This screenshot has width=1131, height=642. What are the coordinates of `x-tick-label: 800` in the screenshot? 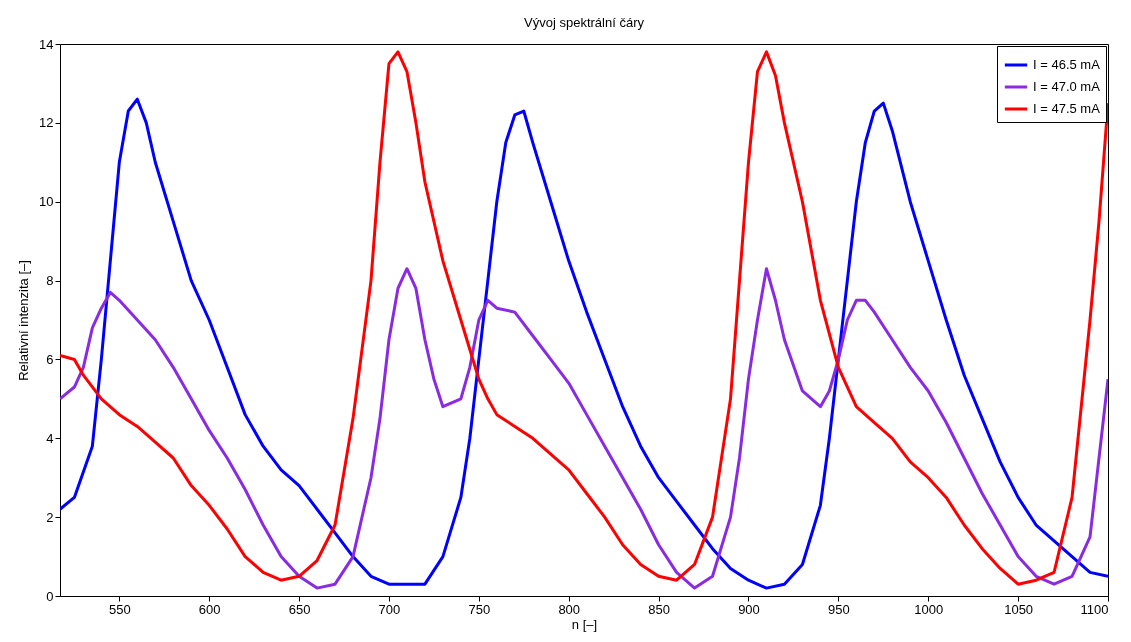 It's located at (569, 609).